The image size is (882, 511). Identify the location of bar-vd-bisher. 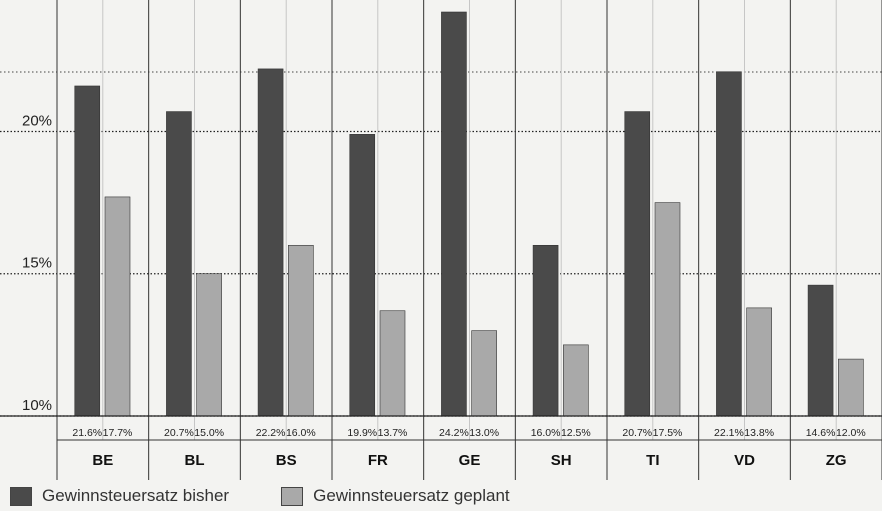
(729, 244).